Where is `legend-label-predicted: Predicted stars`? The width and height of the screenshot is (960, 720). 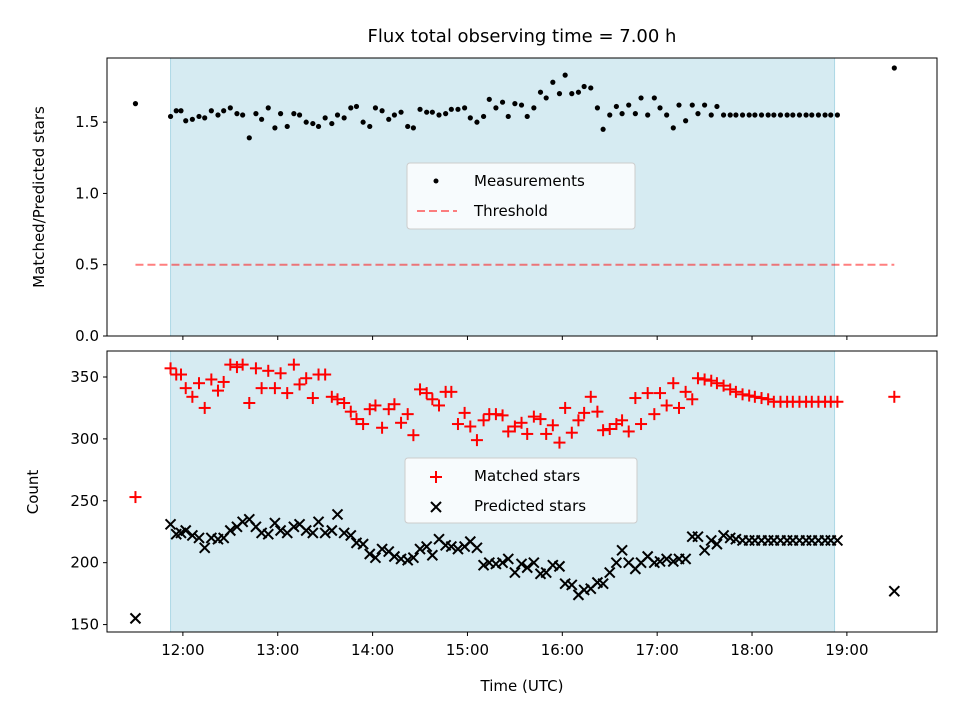
legend-label-predicted: Predicted stars is located at coordinates (530, 506).